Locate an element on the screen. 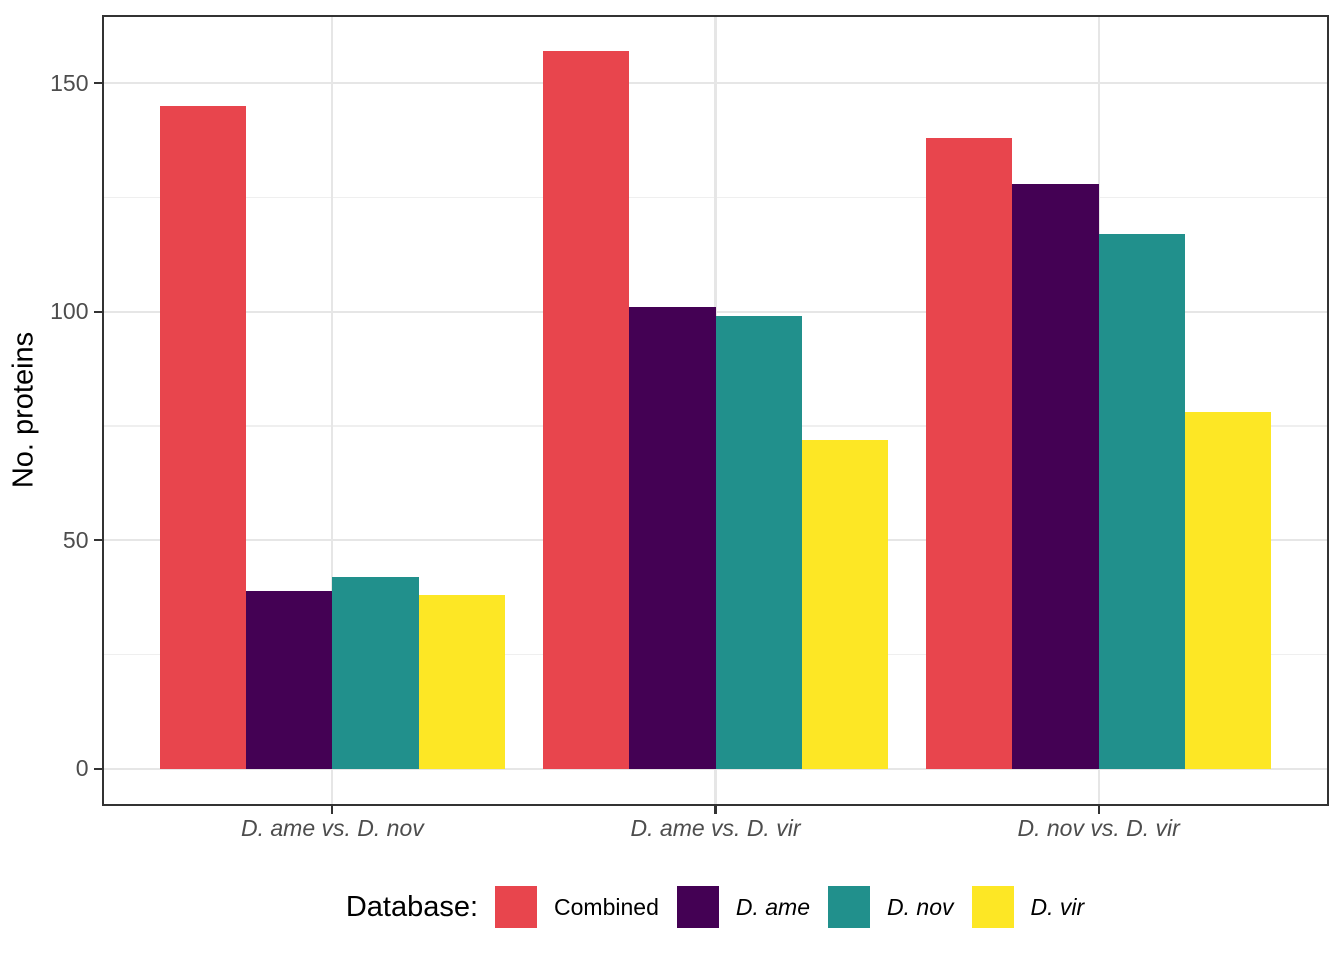  bar-d--nov-cat3 is located at coordinates (1141, 501).